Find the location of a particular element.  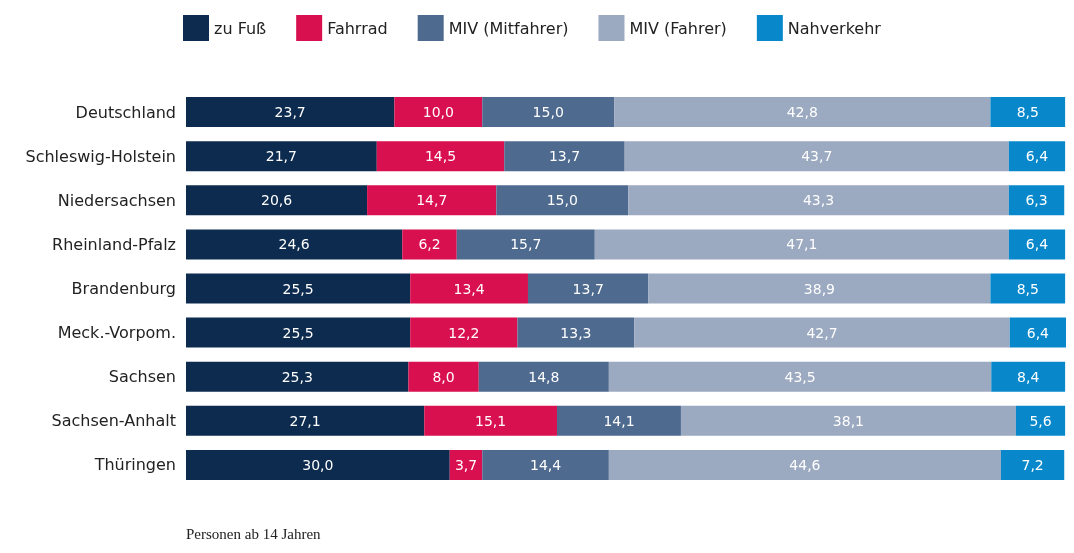

data-label: 12,2 is located at coordinates (464, 332).